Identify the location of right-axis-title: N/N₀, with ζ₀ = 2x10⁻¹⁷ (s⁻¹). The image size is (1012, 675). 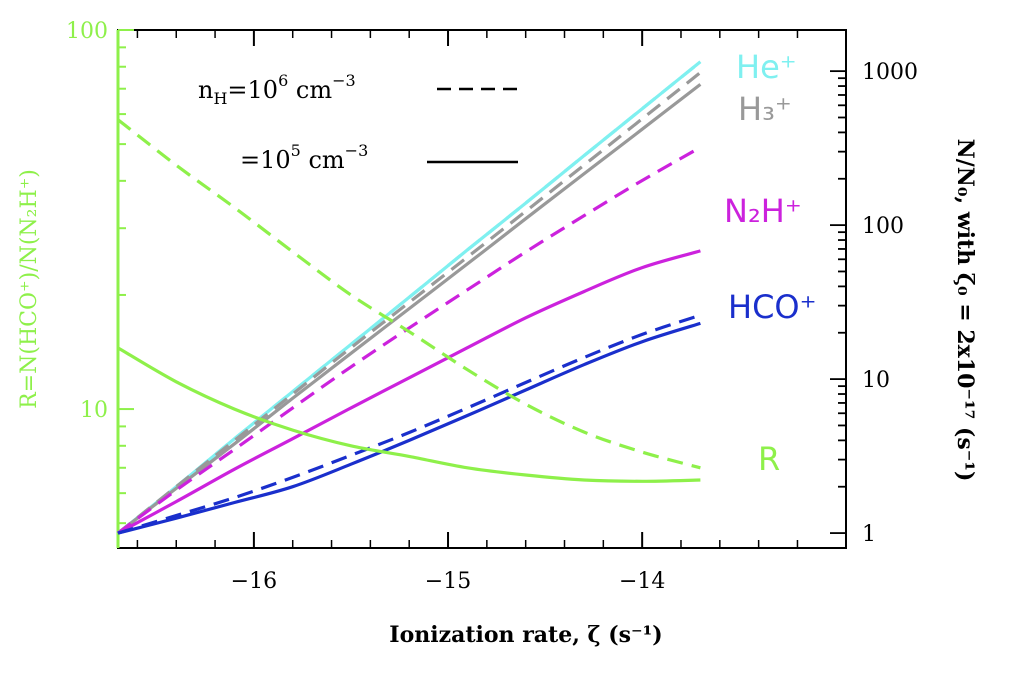
(965, 310).